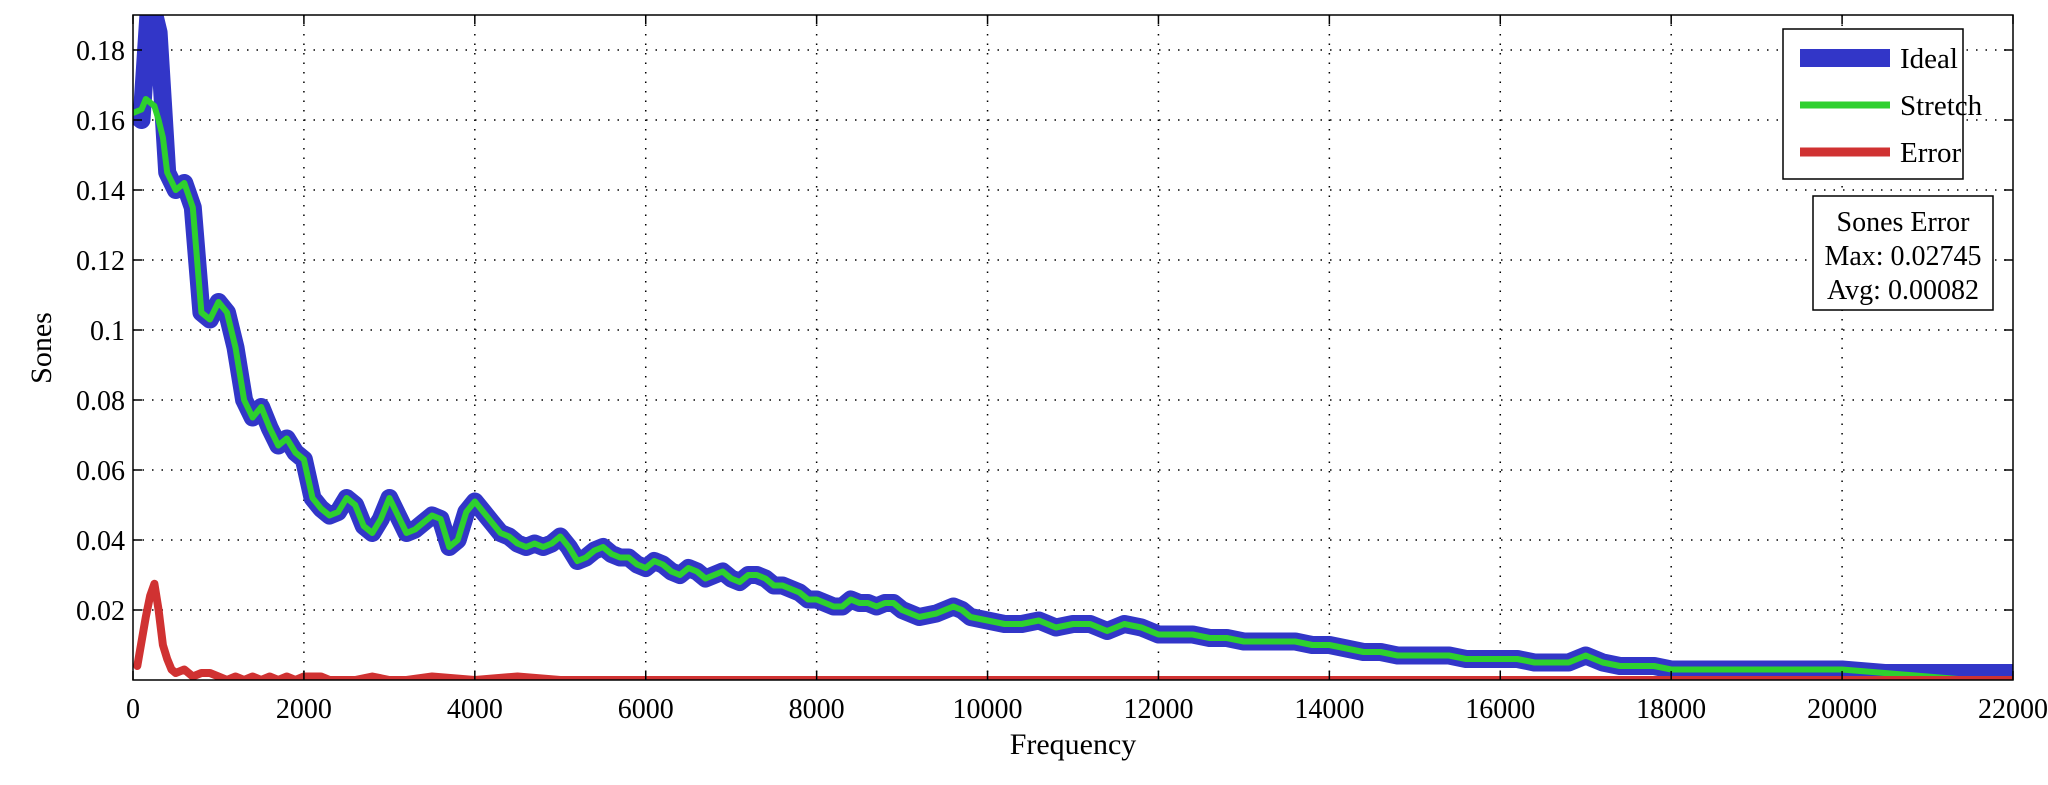 The height and width of the screenshot is (785, 2048). What do you see at coordinates (100, 261) in the screenshot?
I see `y-tick-label: 0.12` at bounding box center [100, 261].